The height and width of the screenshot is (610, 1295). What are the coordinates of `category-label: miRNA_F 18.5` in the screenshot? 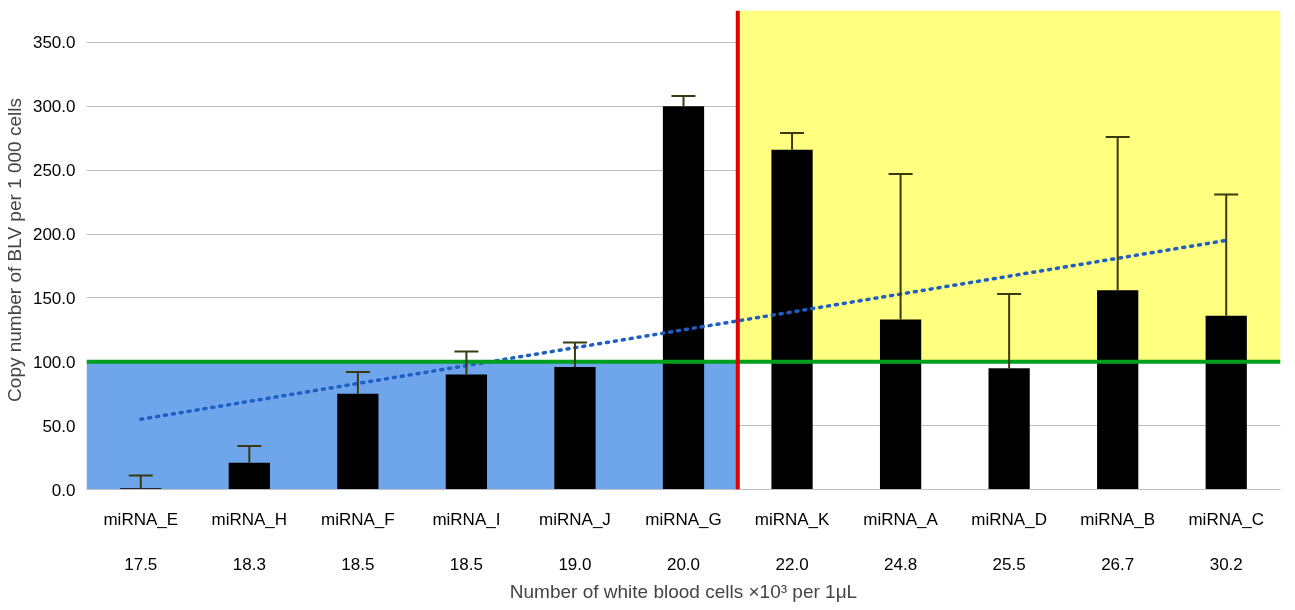 It's located at (358, 542).